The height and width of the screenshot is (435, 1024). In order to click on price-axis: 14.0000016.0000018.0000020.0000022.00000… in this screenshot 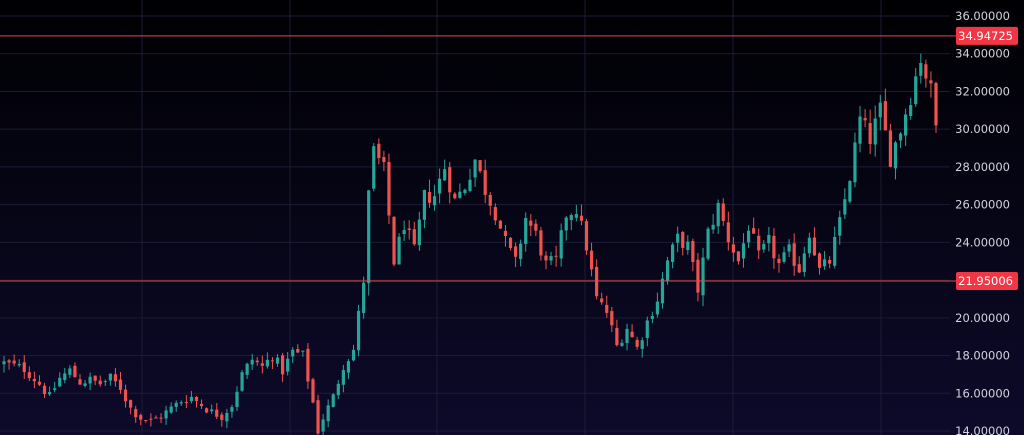, I will do `click(986, 222)`.